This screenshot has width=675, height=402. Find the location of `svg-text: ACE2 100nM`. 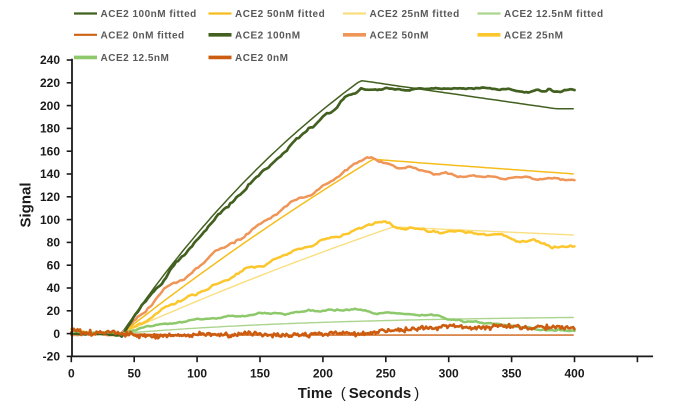

svg-text: ACE2 100nM is located at coordinates (268, 36).